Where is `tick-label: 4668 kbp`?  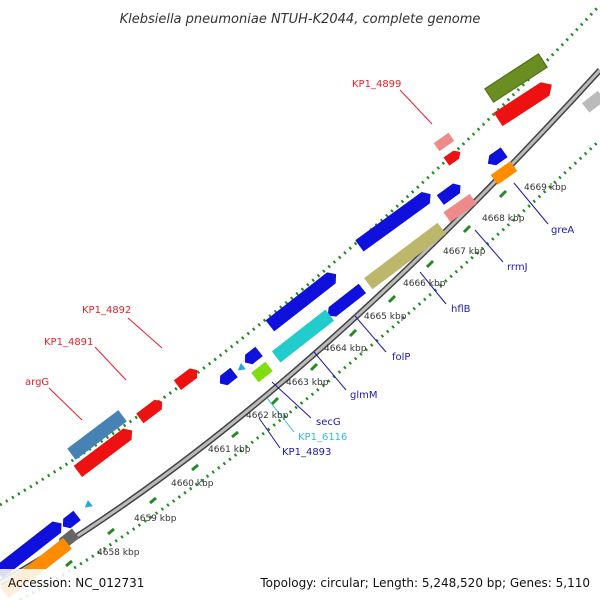 tick-label: 4668 kbp is located at coordinates (503, 219).